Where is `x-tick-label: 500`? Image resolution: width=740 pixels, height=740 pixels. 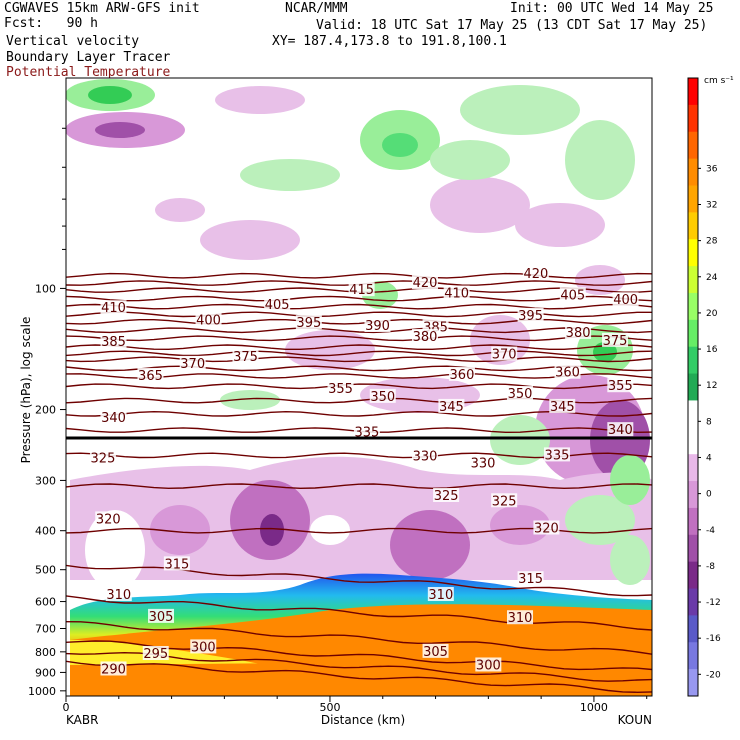 x-tick-label: 500 is located at coordinates (329, 707).